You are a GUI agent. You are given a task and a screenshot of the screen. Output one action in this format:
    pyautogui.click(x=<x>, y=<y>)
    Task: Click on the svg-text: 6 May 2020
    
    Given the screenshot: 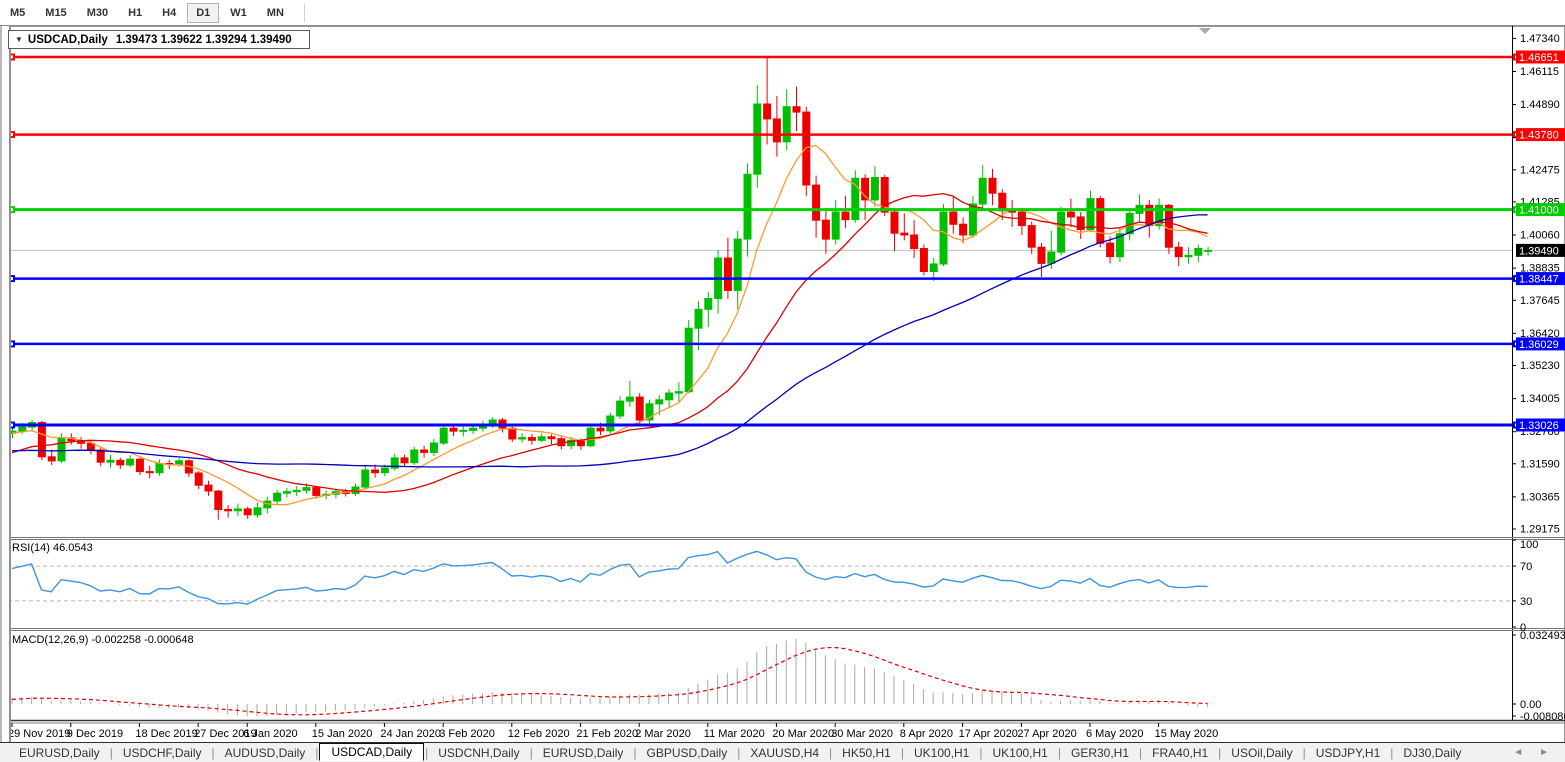 What is the action you would take?
    pyautogui.click(x=1114, y=734)
    